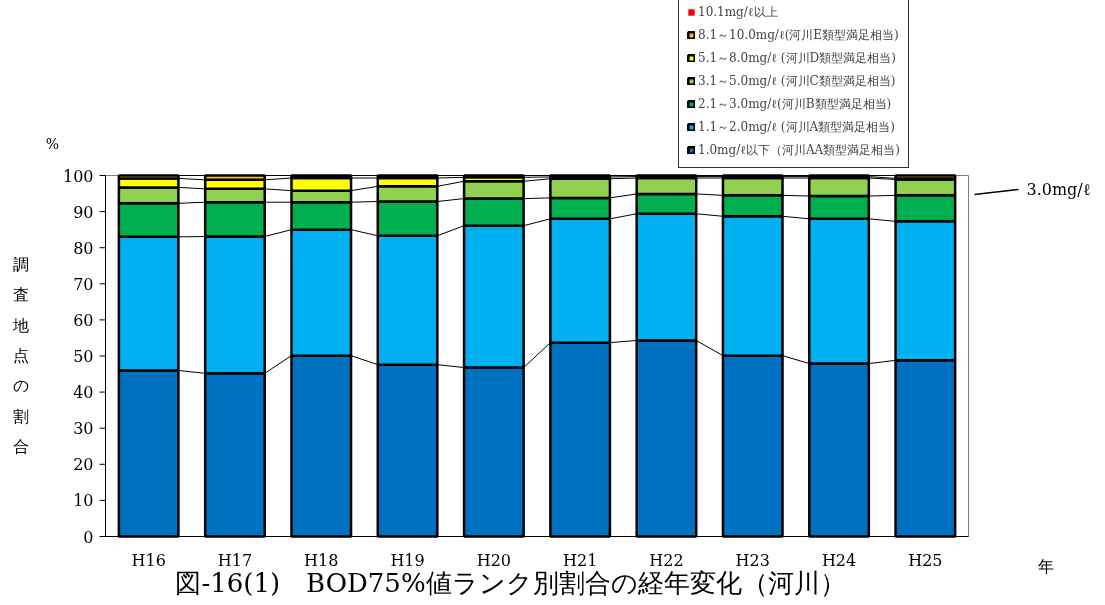 The width and height of the screenshot is (1105, 605). I want to click on x-tick-label: H20, so click(494, 560).